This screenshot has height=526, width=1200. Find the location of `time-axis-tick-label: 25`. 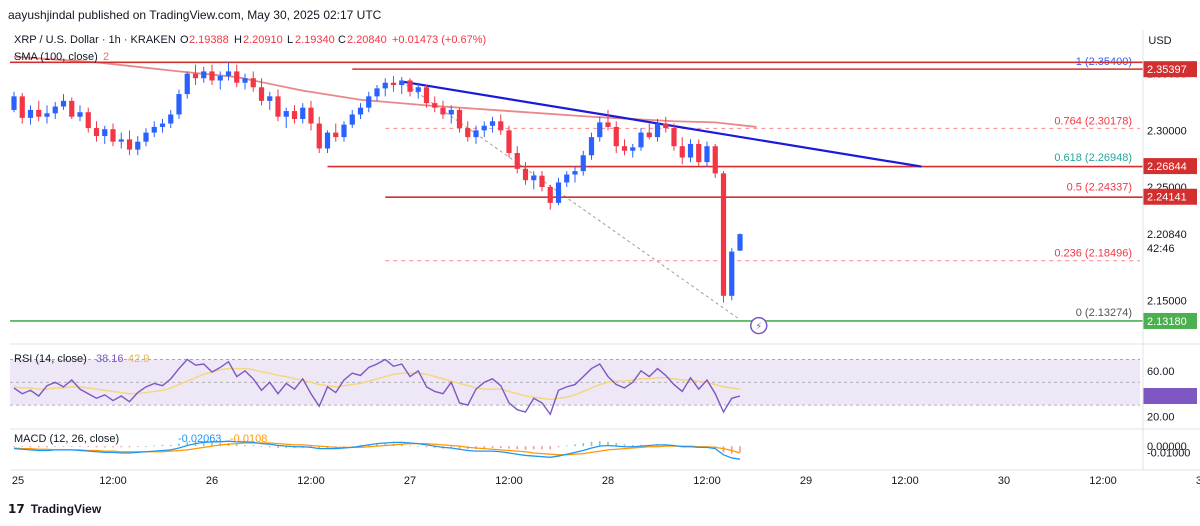

time-axis-tick-label: 25 is located at coordinates (18, 481).